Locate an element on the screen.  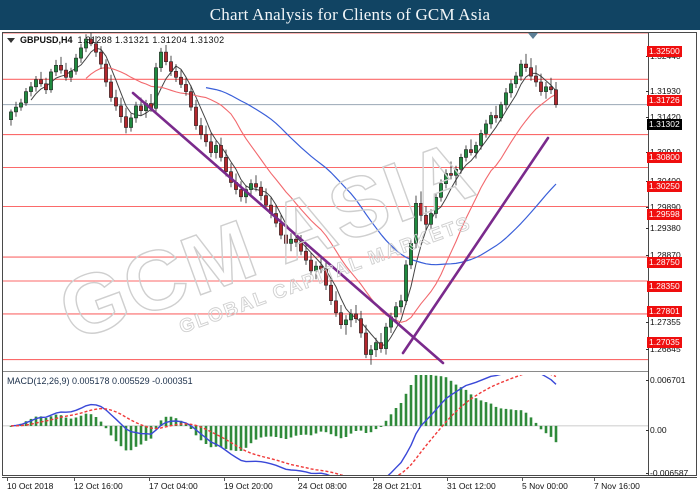
macd-axis-tick: 0.00 is located at coordinates (656, 430).